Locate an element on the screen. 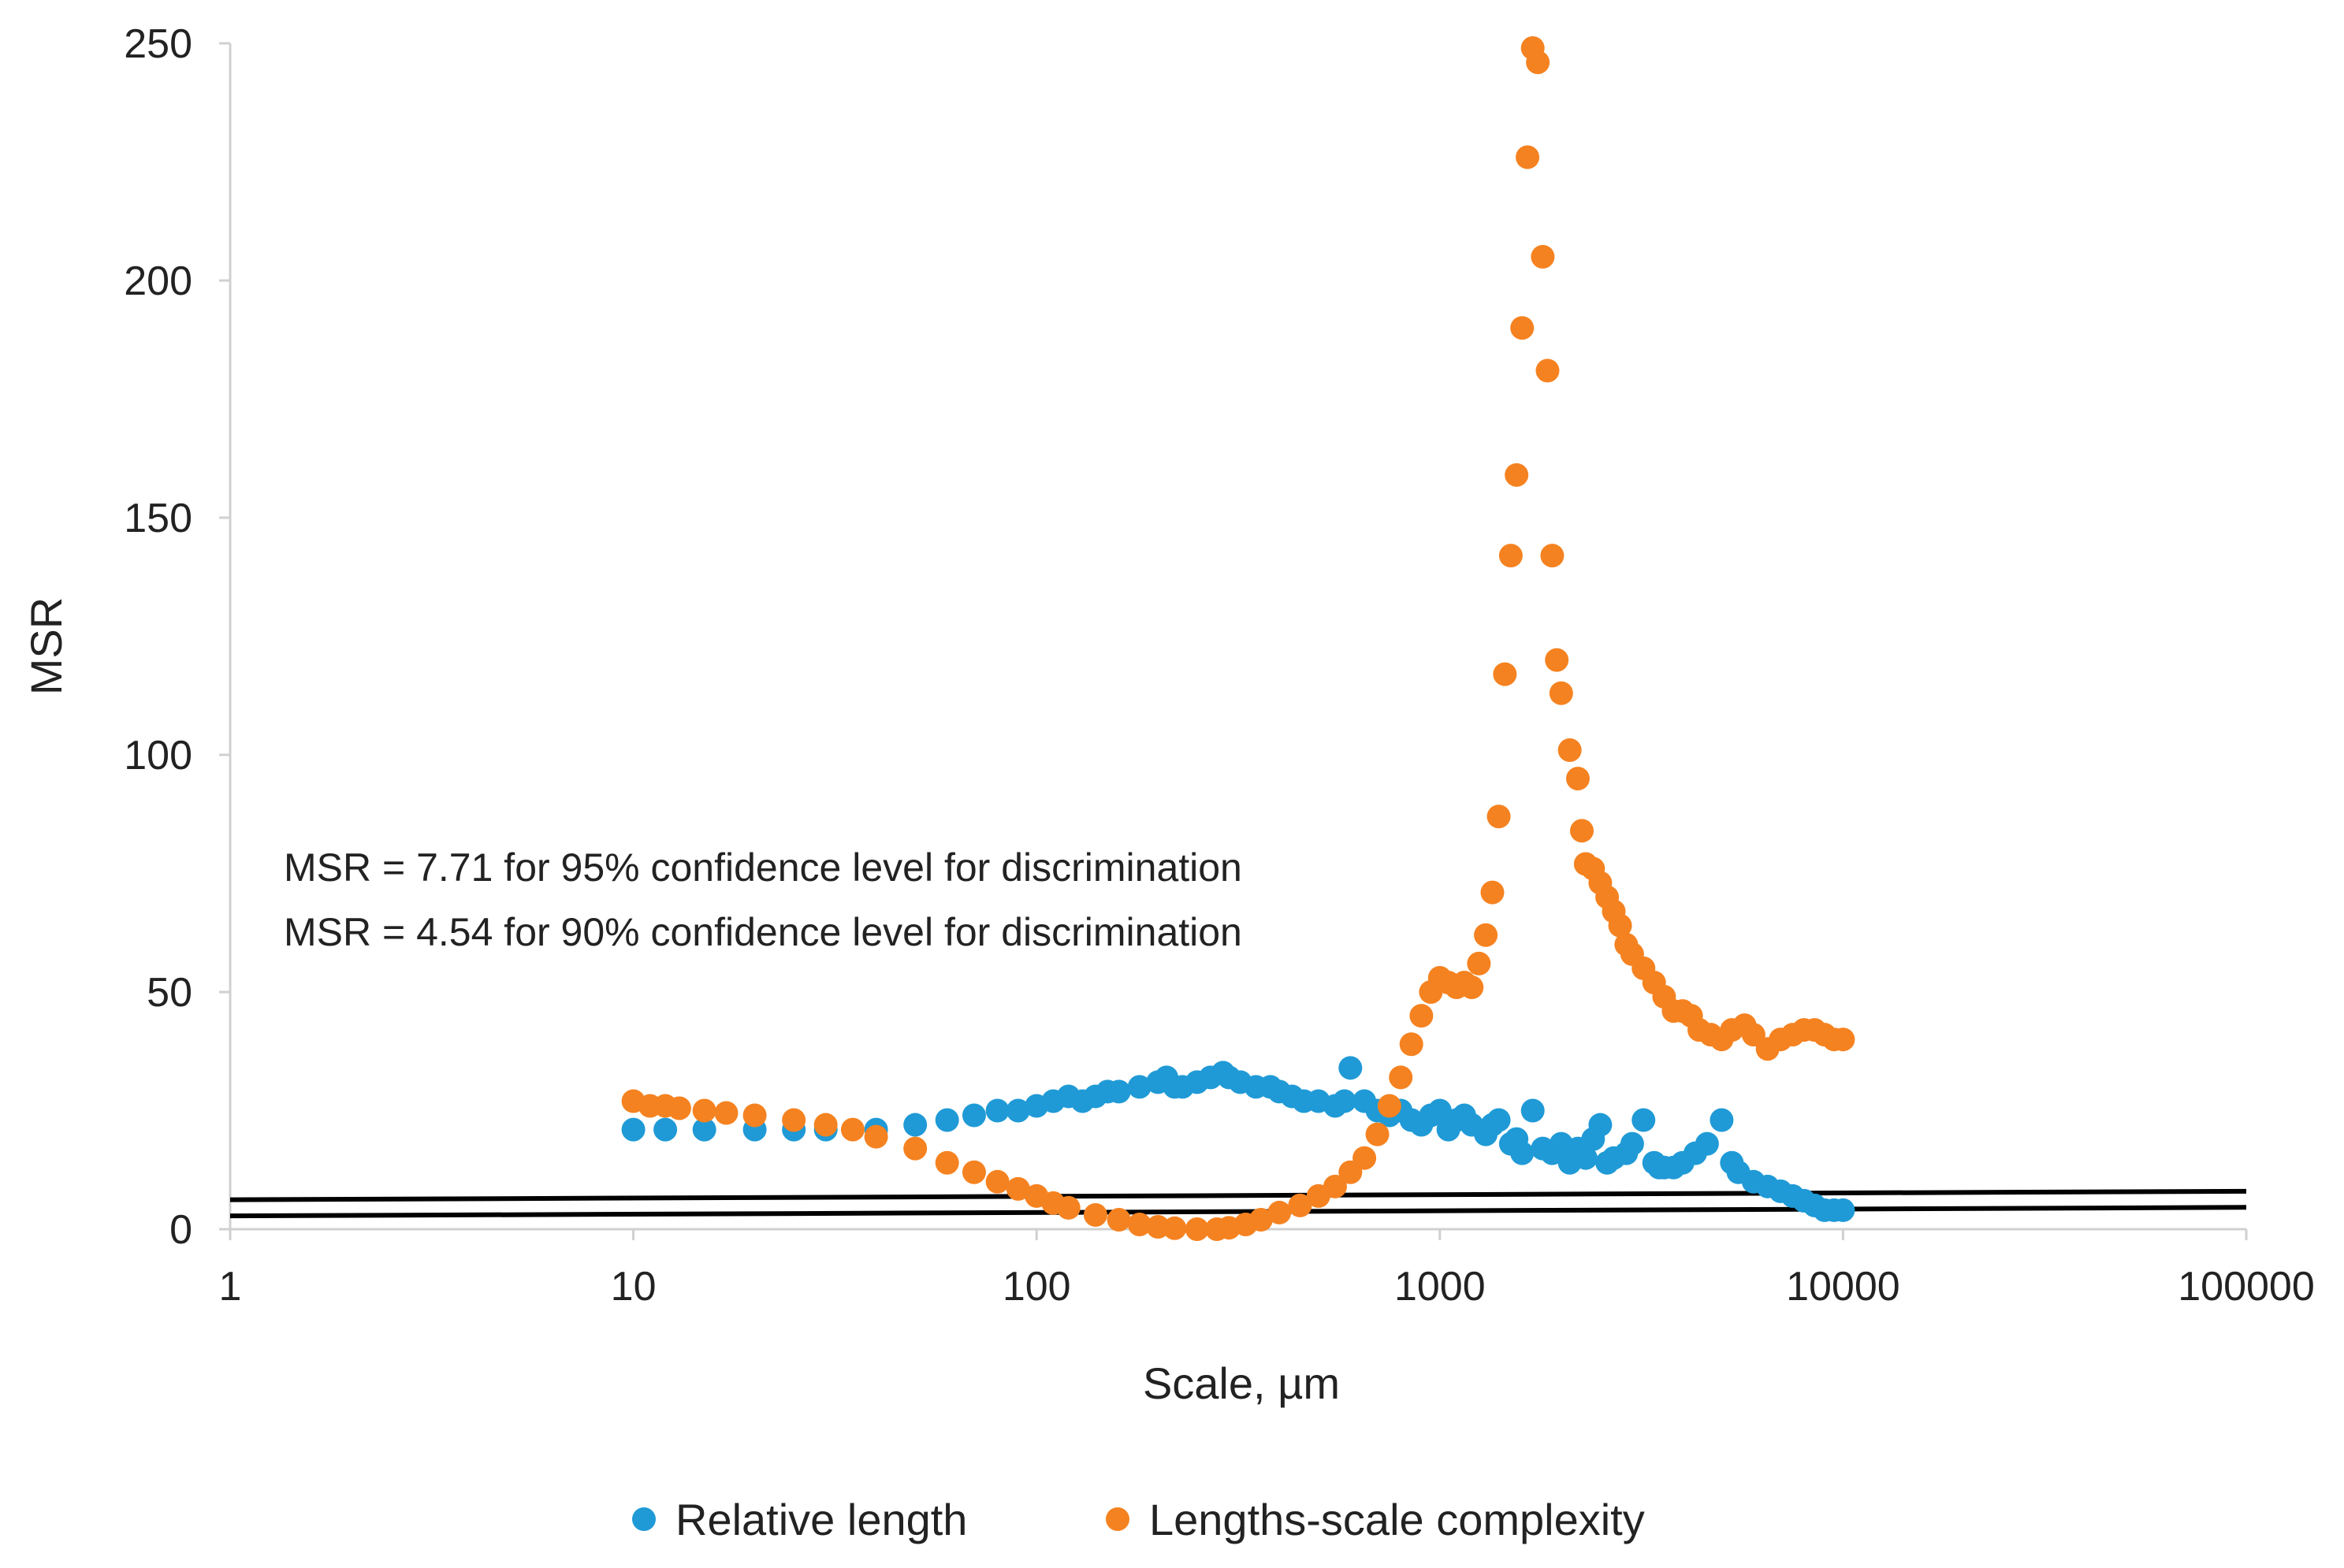 This screenshot has width=2344, height=1568. y-tick-label: 150 is located at coordinates (158, 518).